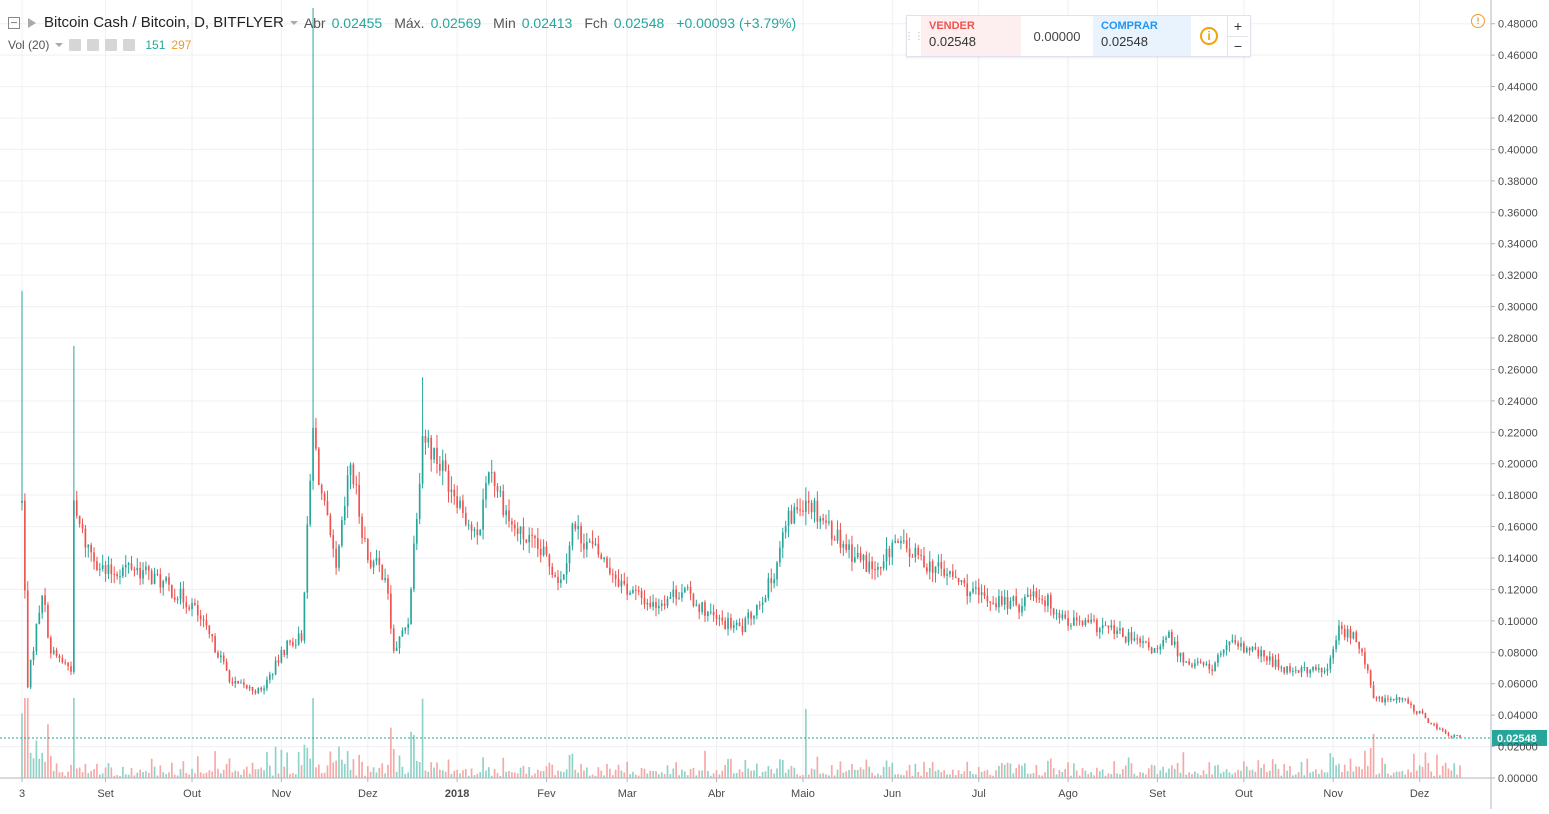 This screenshot has width=1549, height=814. I want to click on minus-icon: −, so click(1238, 46).